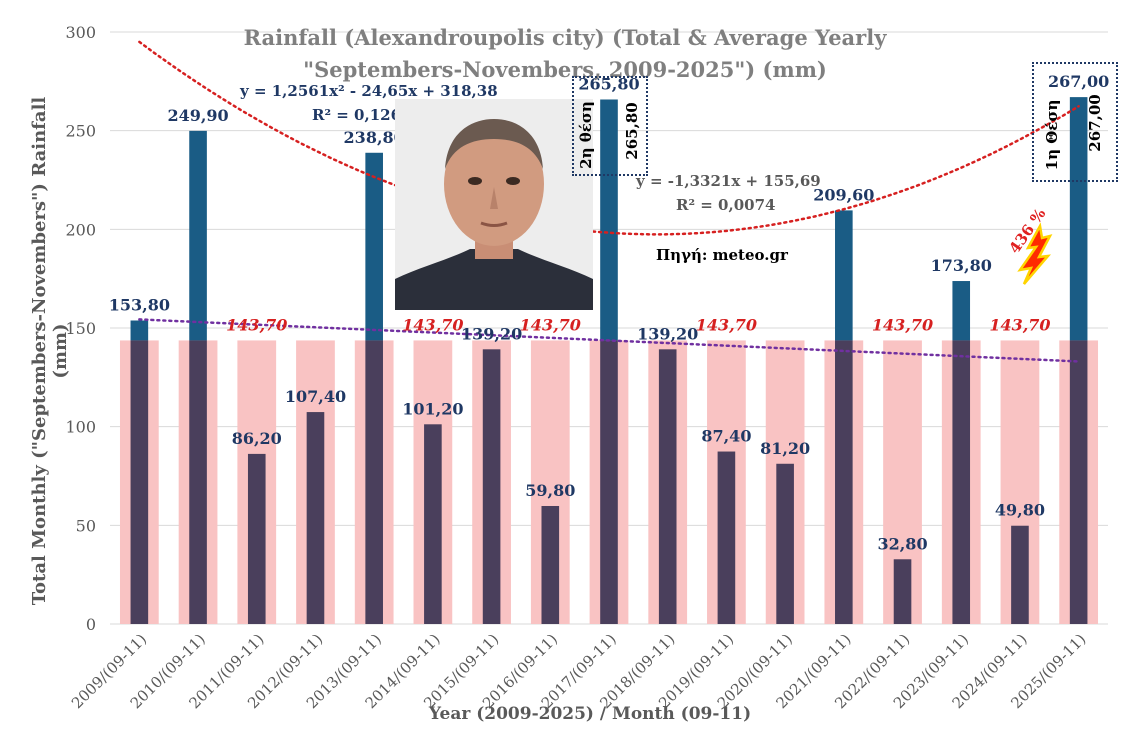  Describe the element at coordinates (432, 408) in the screenshot. I see `value-label: 101,20` at that location.